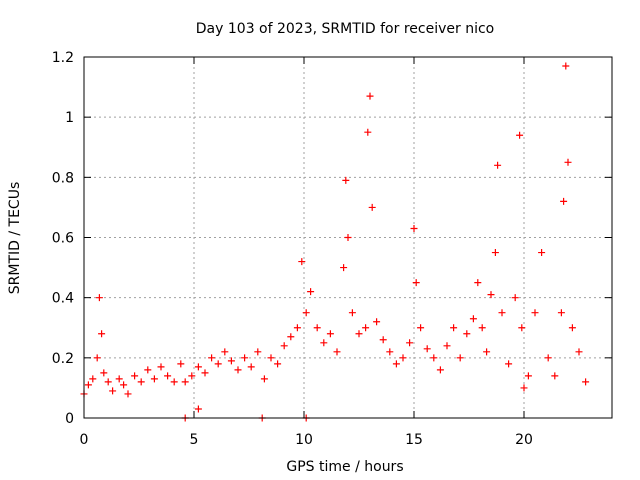 The height and width of the screenshot is (480, 640). I want to click on y-tick-label: 1.2, so click(63, 58).